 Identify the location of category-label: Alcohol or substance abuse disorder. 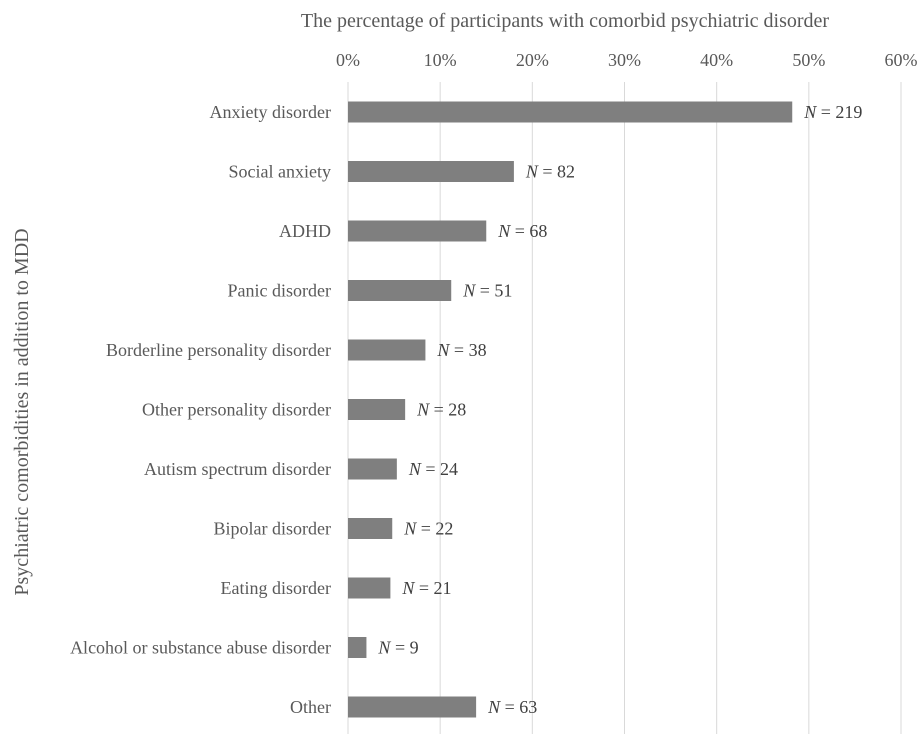
(200, 648).